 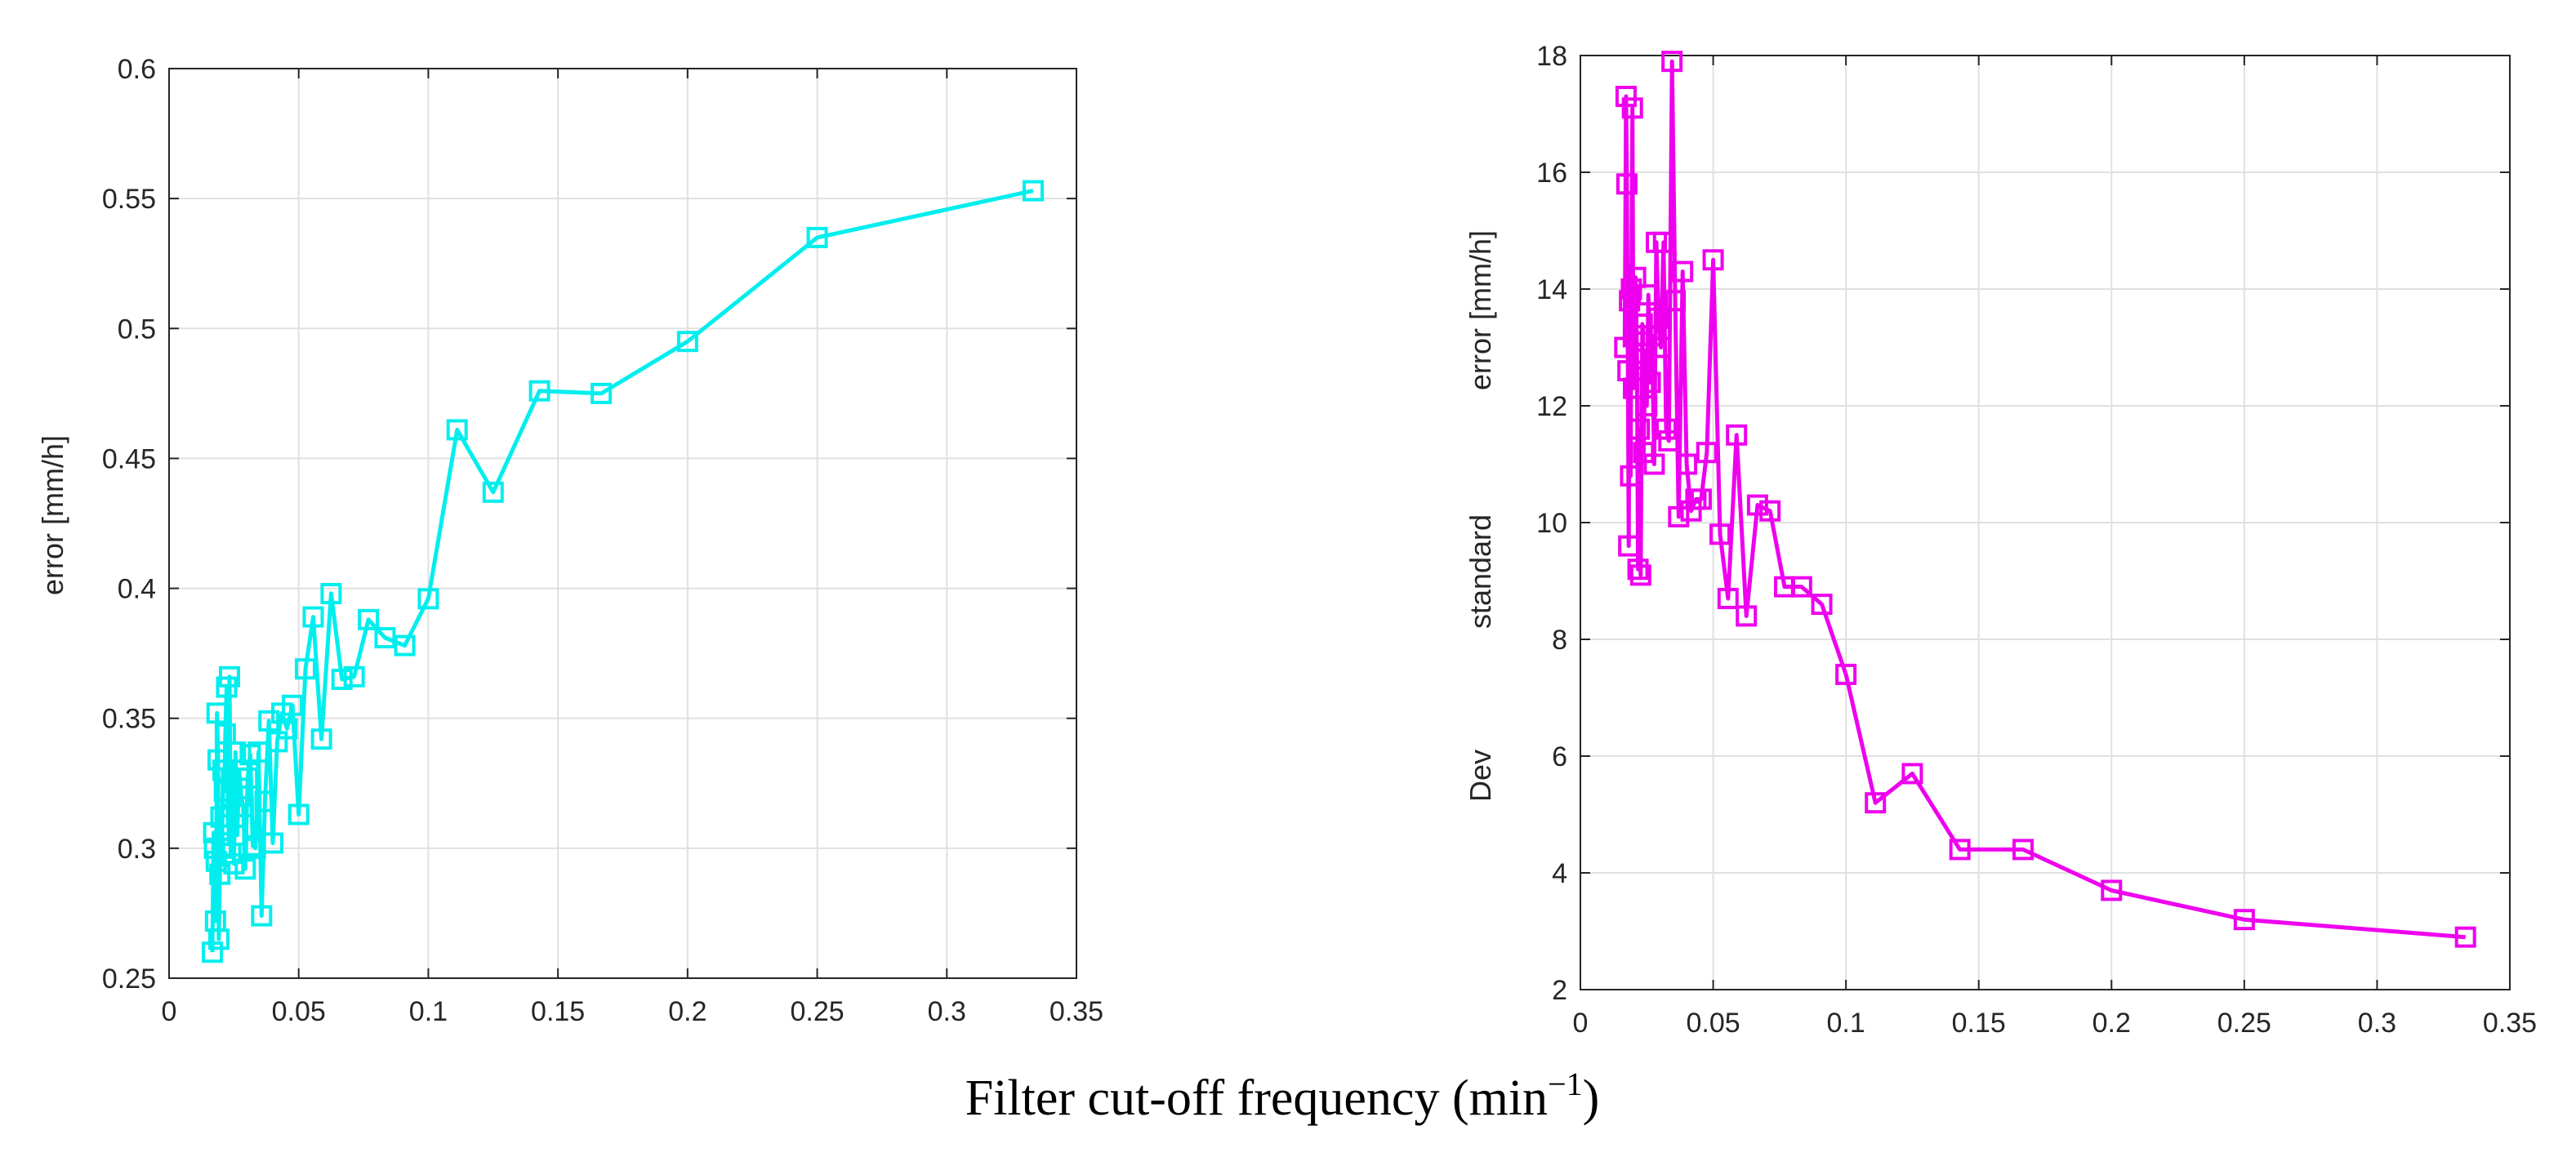 I want to click on y-tick-label: 14, so click(x=1551, y=289).